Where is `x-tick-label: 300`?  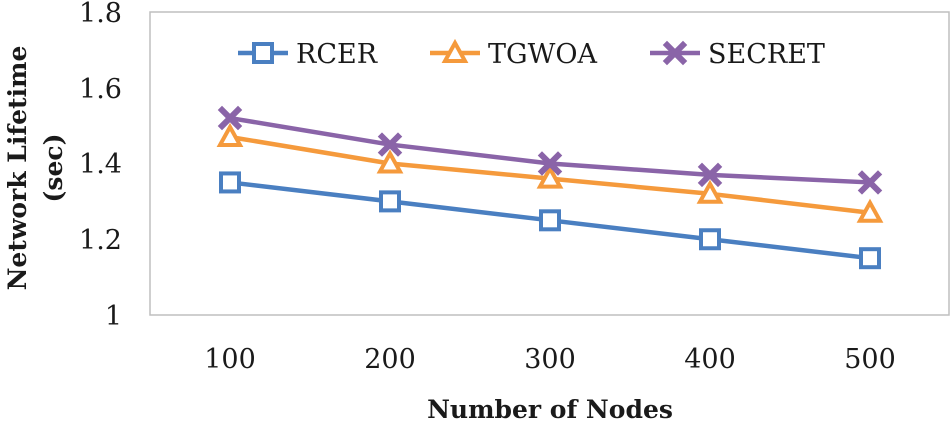 x-tick-label: 300 is located at coordinates (550, 359).